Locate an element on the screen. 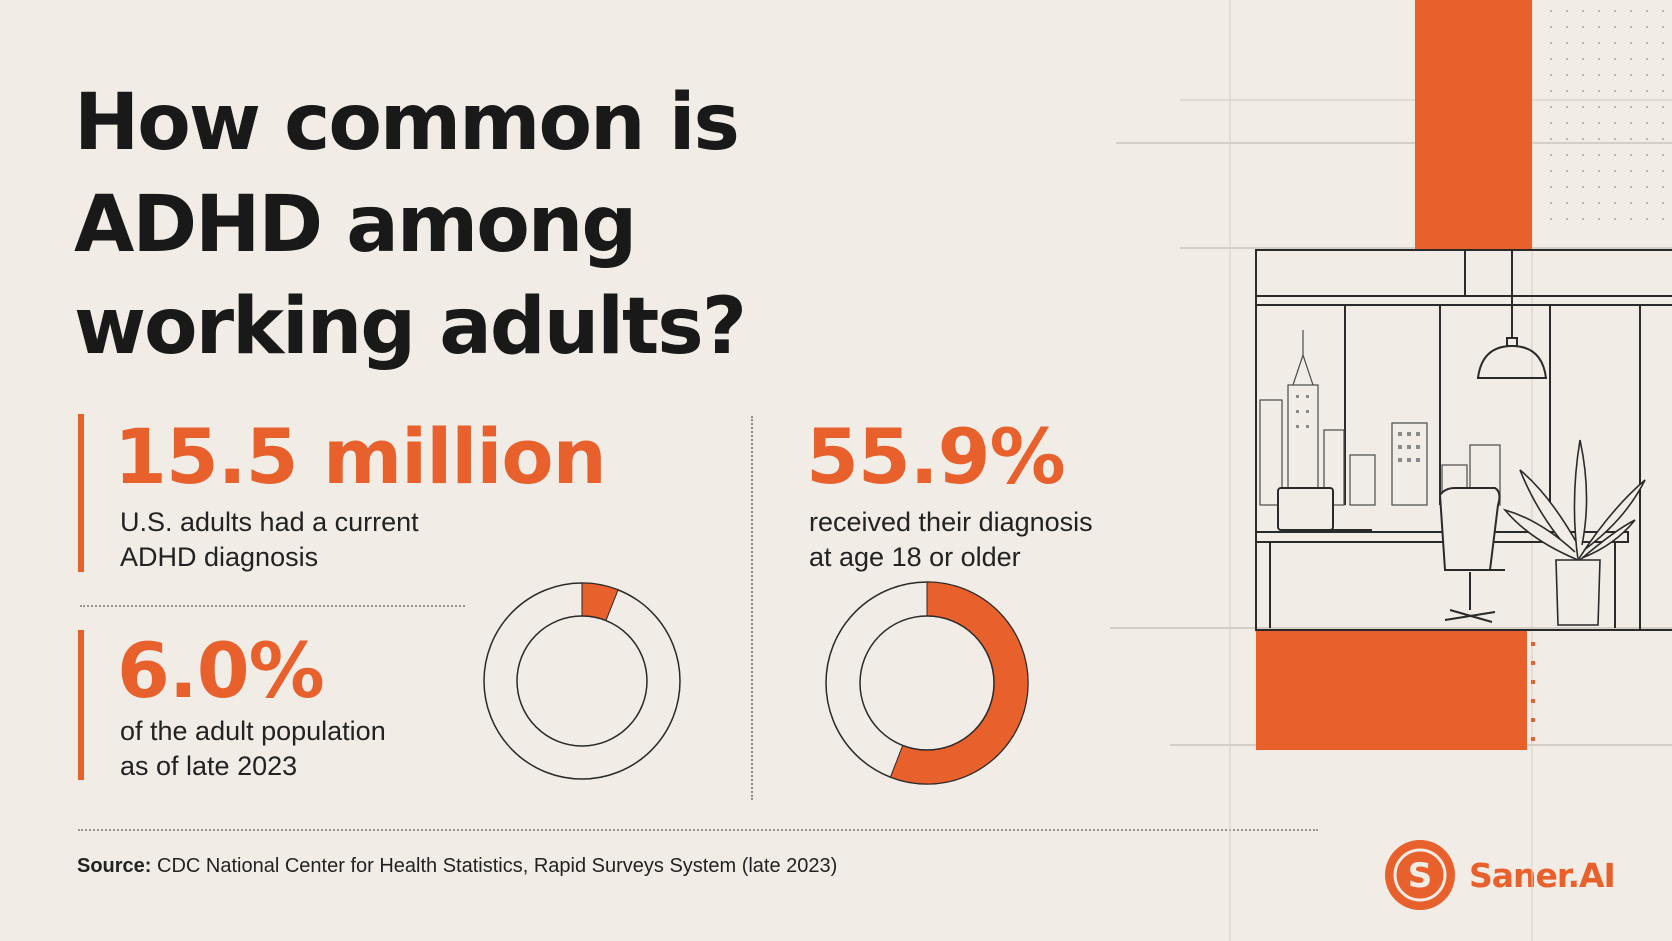  title-line-2: ADHD among is located at coordinates (355, 225).